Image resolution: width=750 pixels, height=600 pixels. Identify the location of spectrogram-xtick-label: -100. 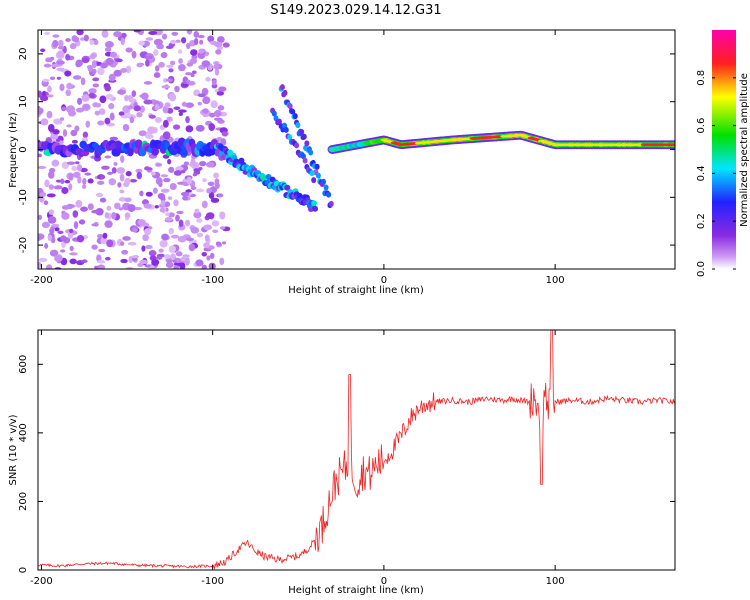
(212, 280).